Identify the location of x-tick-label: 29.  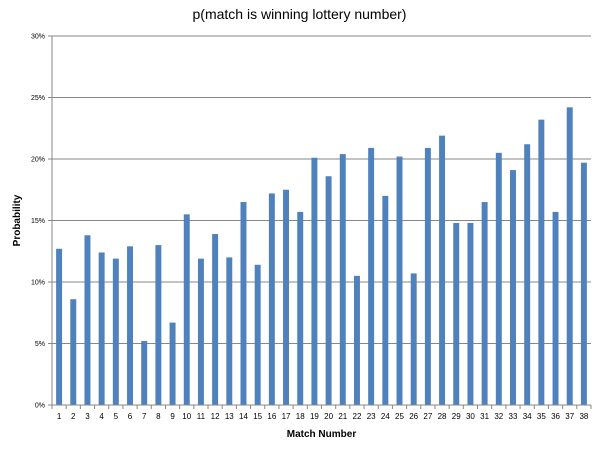
(456, 416).